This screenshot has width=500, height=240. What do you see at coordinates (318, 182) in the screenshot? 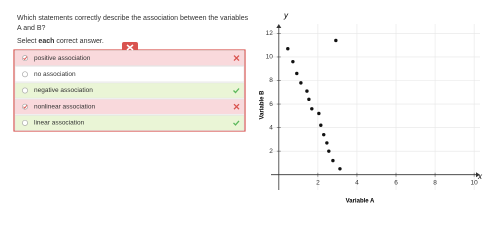
I see `x-tick-label: 2` at bounding box center [318, 182].